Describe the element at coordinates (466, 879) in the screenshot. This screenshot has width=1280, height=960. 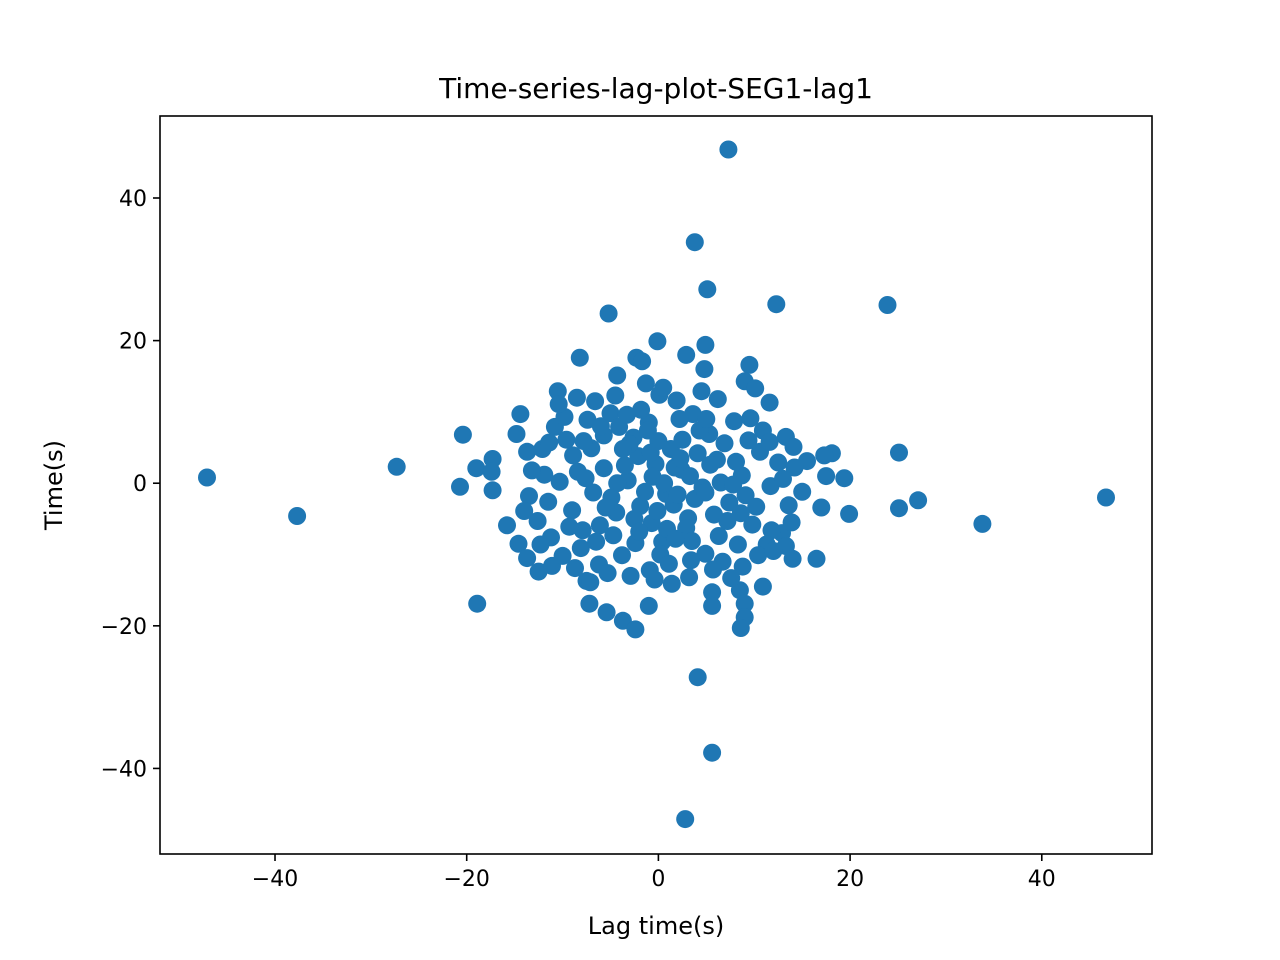
I see `x-tick-label: −20` at that location.